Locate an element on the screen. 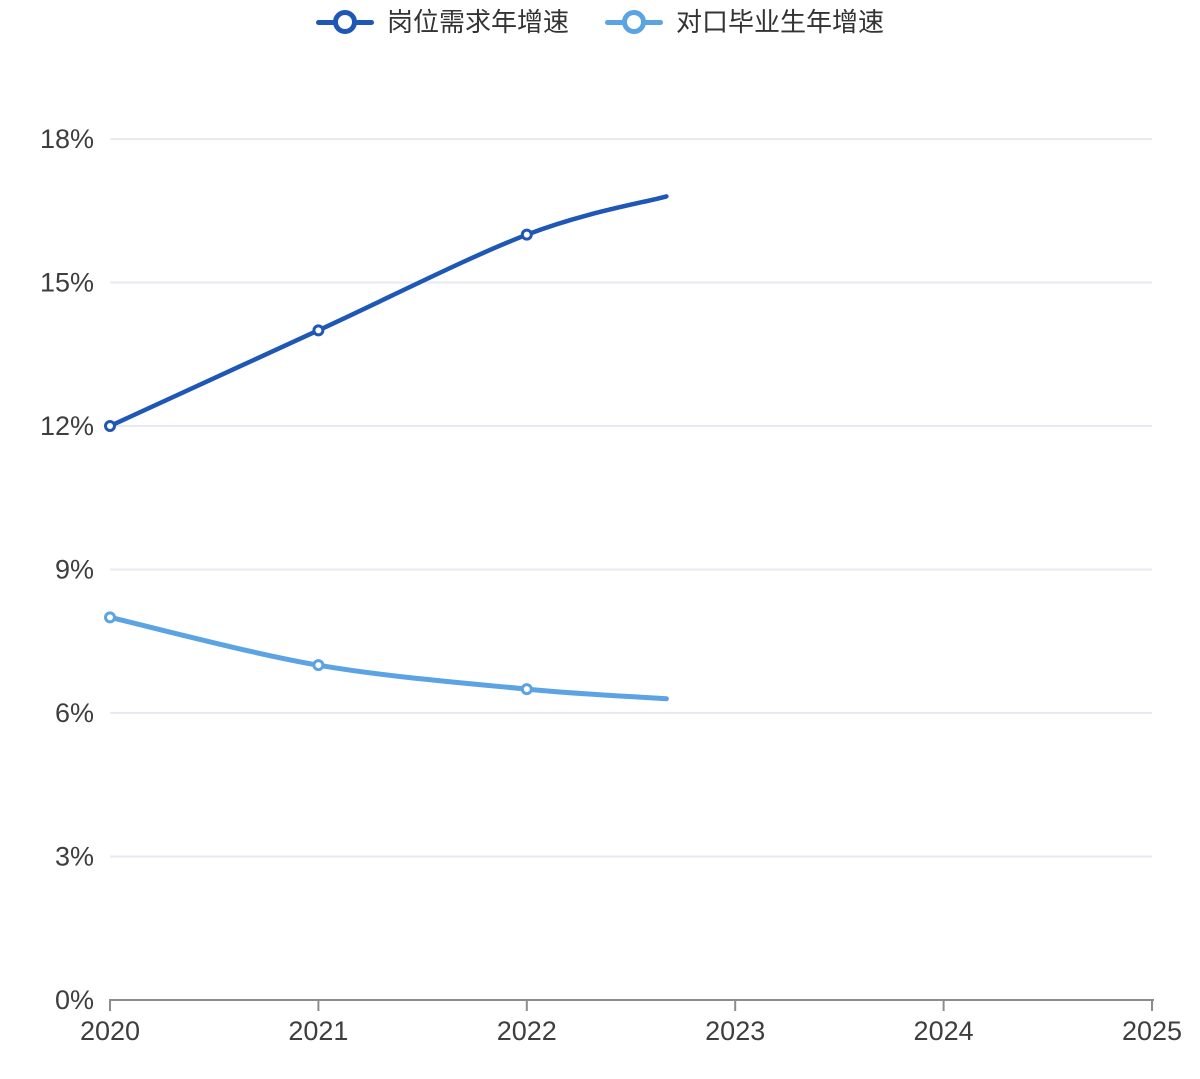 The width and height of the screenshot is (1200, 1079). x-tick-label: 2022 is located at coordinates (527, 1031).